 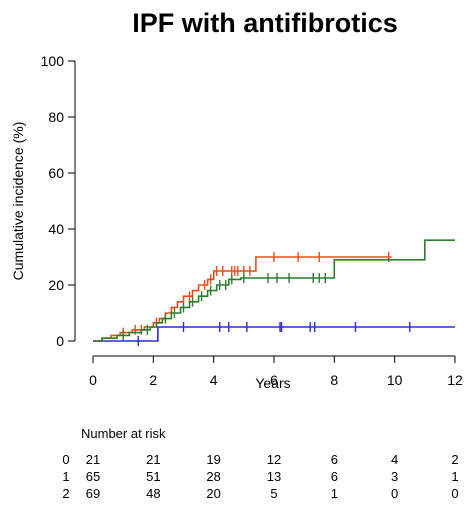 I want to click on risk-count: 65, so click(x=93, y=476).